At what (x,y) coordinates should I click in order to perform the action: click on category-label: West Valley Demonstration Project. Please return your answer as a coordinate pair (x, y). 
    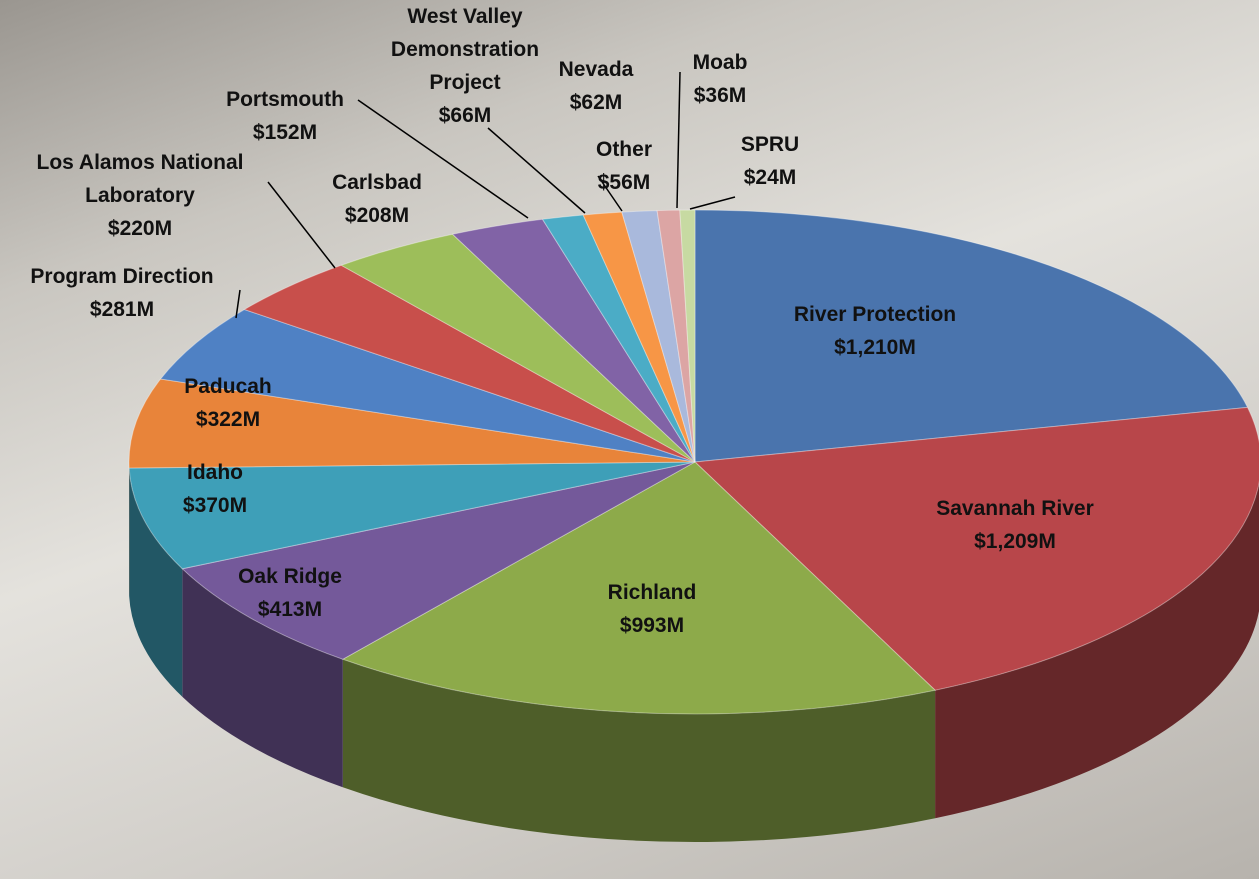
    Looking at the image, I should click on (465, 49).